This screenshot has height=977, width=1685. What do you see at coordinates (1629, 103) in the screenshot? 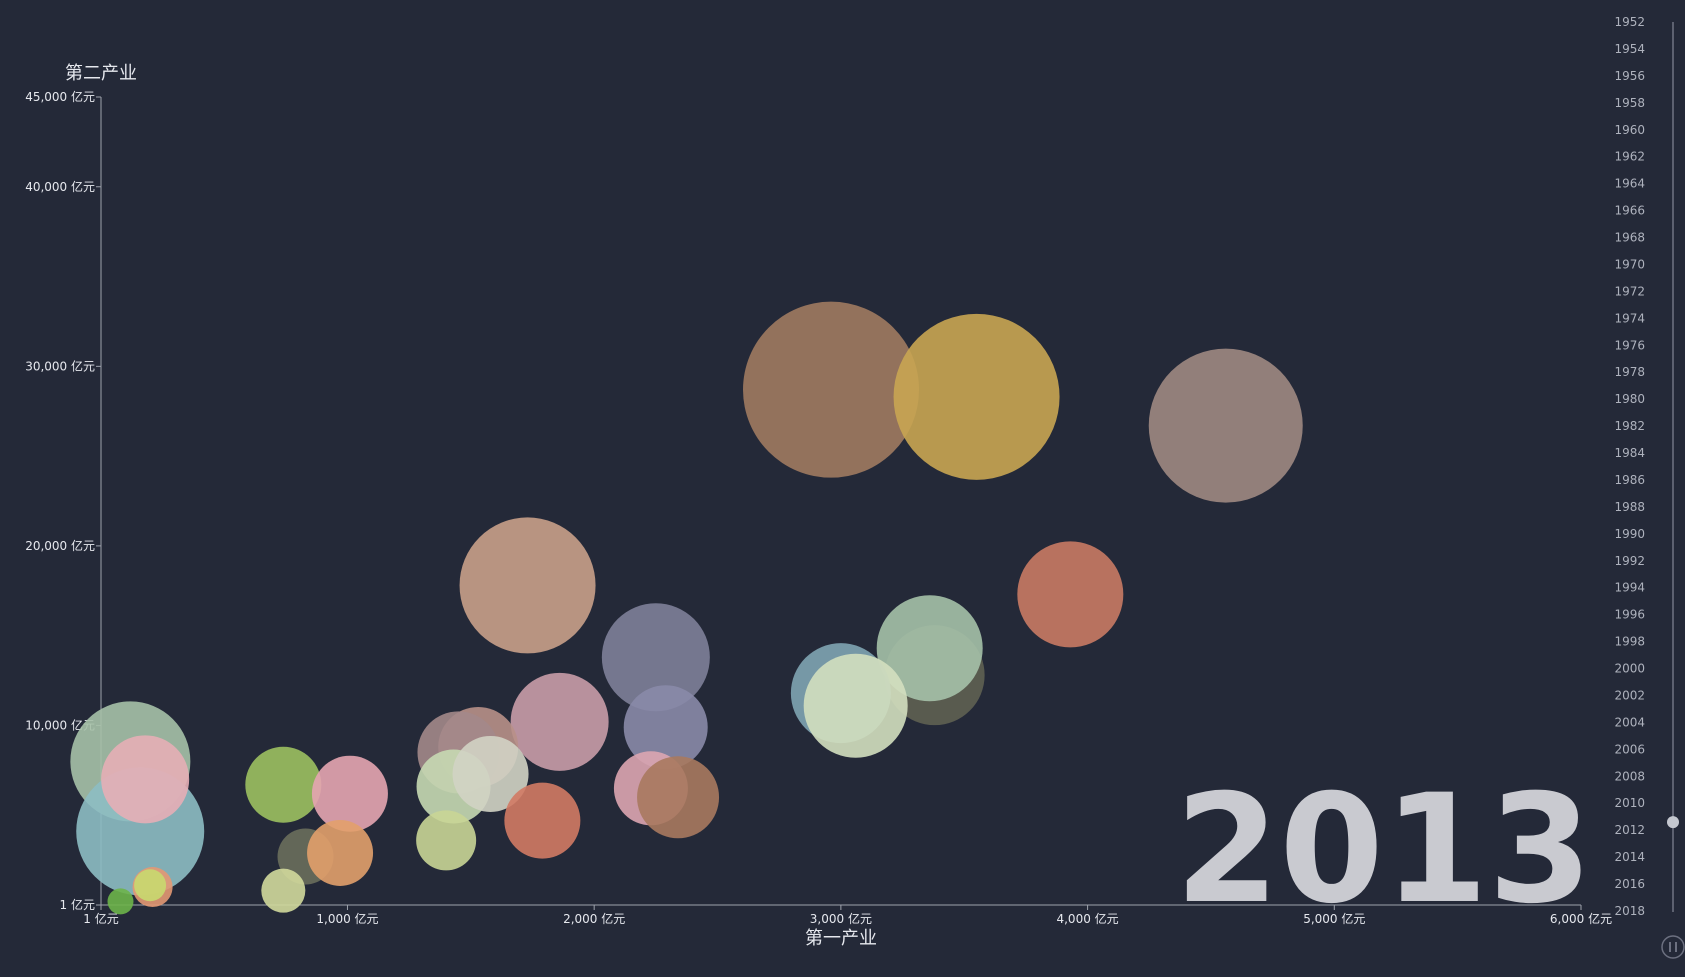
I see `timeline-year-label: 1958` at bounding box center [1629, 103].